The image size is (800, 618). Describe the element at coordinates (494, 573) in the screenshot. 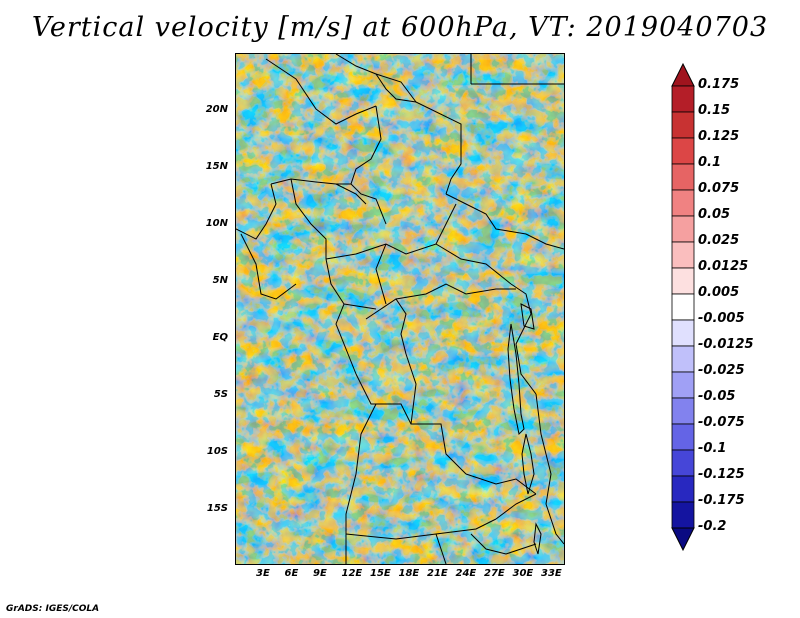

I see `lon-label: 27E` at that location.